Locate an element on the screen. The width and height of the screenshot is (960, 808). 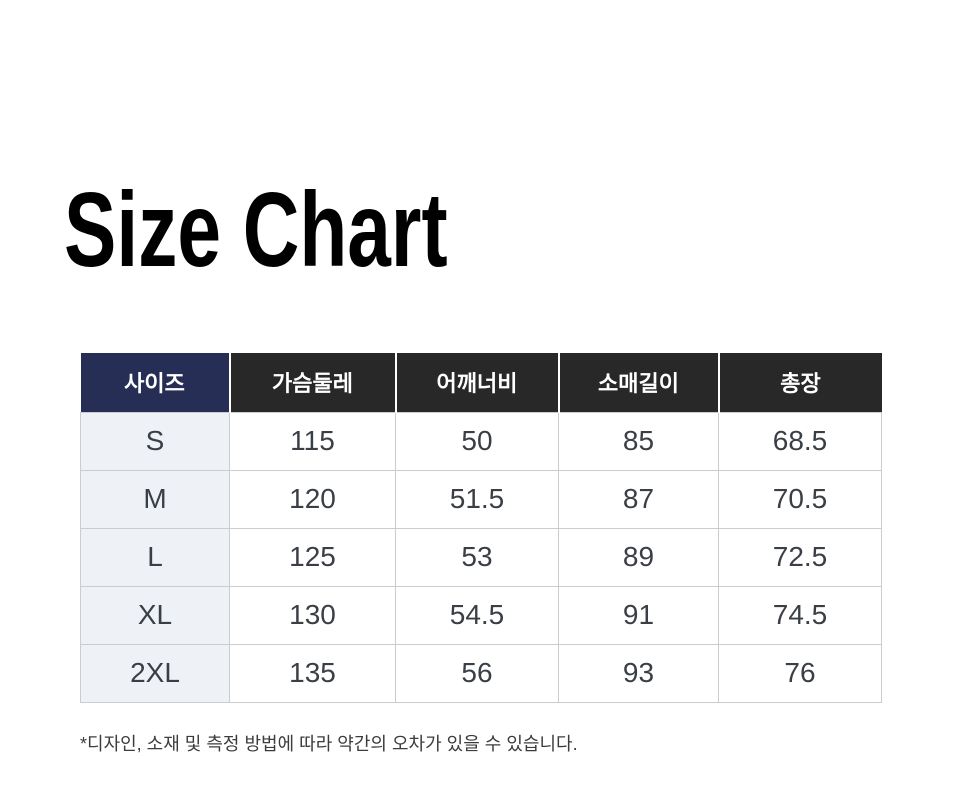
measurement-cell: 74.5 is located at coordinates (800, 615).